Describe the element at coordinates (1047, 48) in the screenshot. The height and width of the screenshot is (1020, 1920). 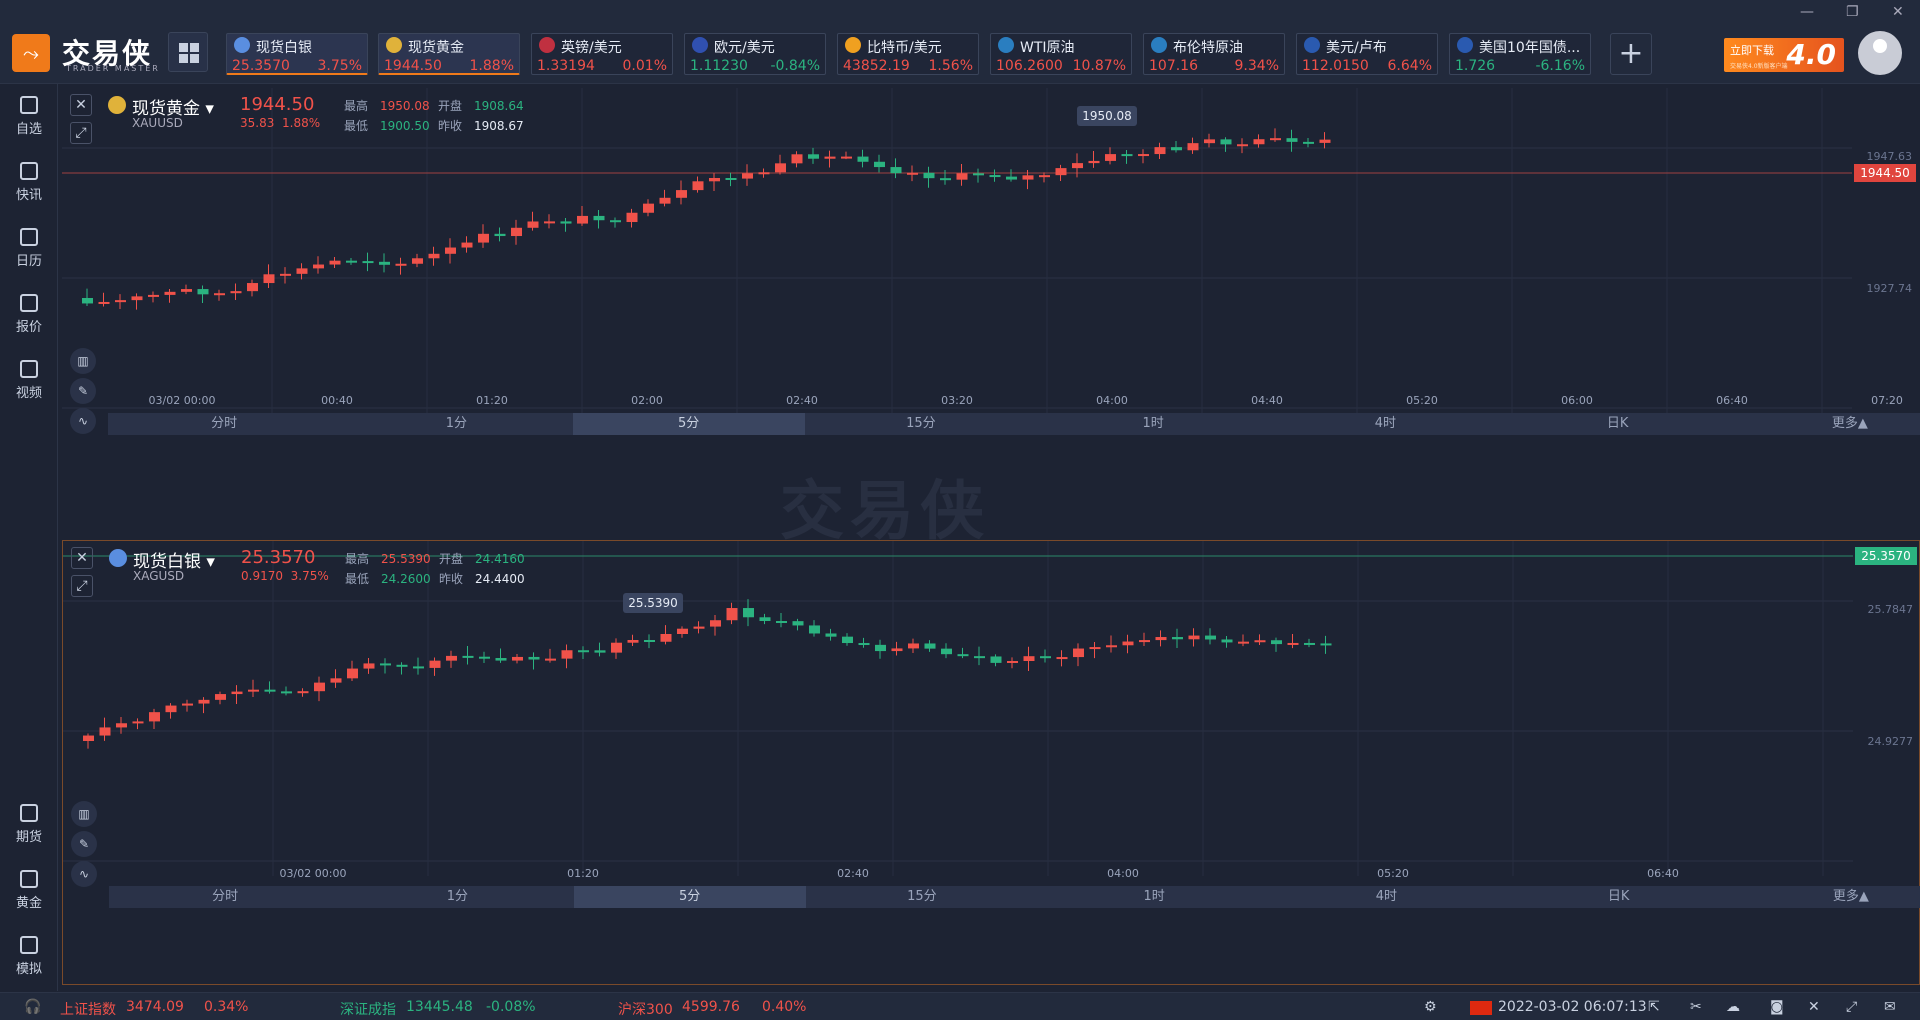
I see `ticker-name: WTI原油` at that location.